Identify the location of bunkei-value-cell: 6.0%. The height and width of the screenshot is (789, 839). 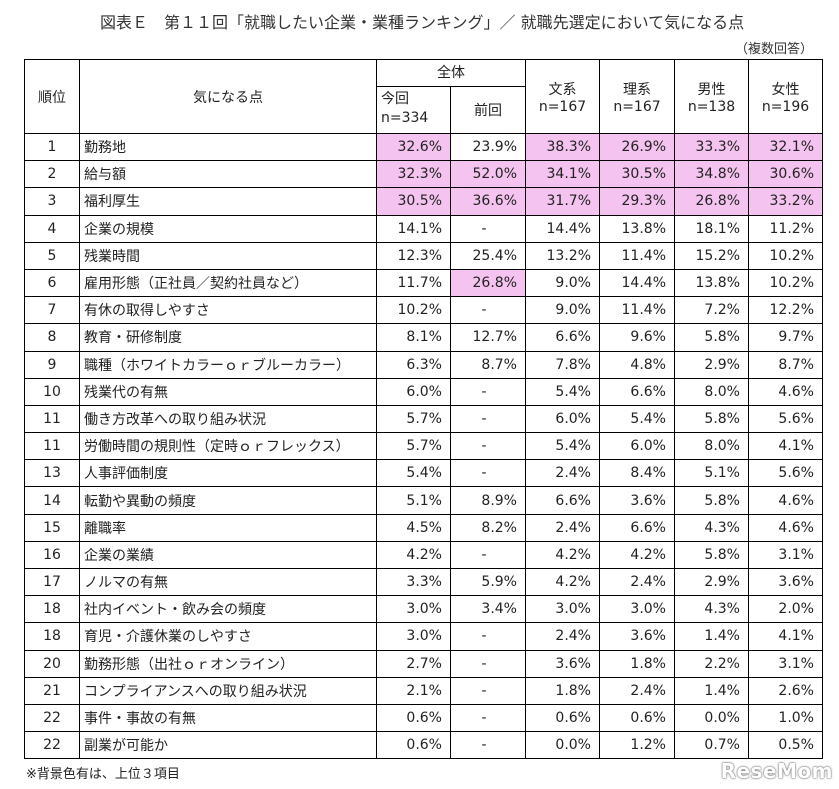
(562, 419).